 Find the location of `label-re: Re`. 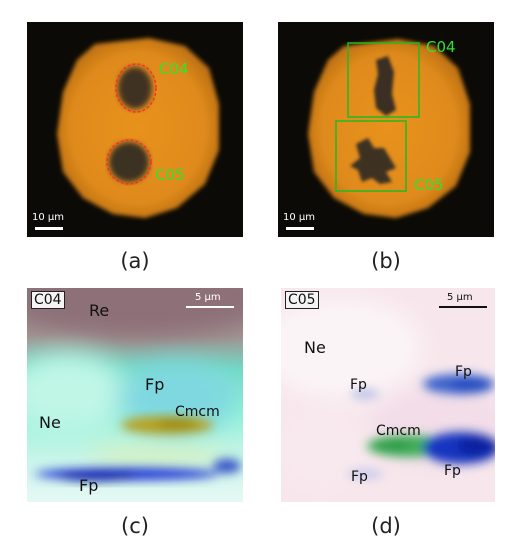

label-re: Re is located at coordinates (99, 310).